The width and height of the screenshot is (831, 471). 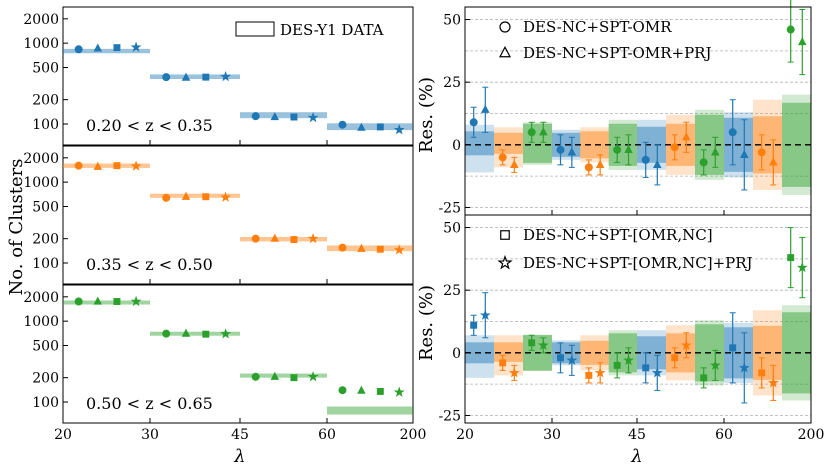 What do you see at coordinates (452, 291) in the screenshot?
I see `y-tick-label: 25` at bounding box center [452, 291].